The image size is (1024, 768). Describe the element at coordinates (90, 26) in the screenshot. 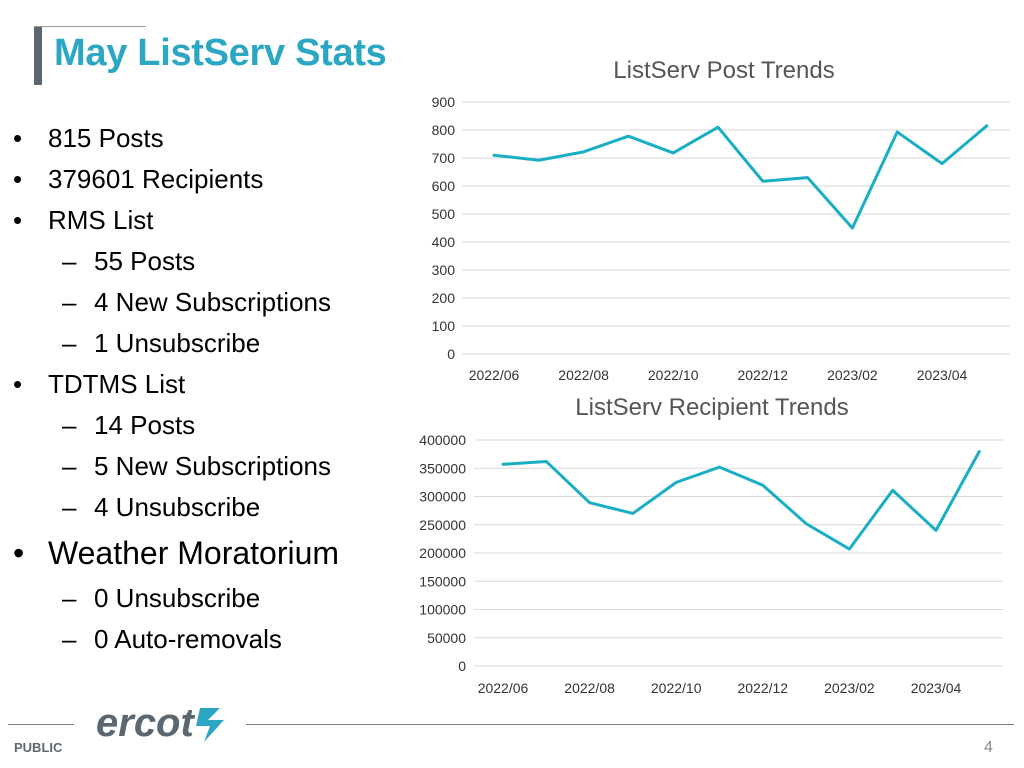

I see `title-top-rule` at that location.